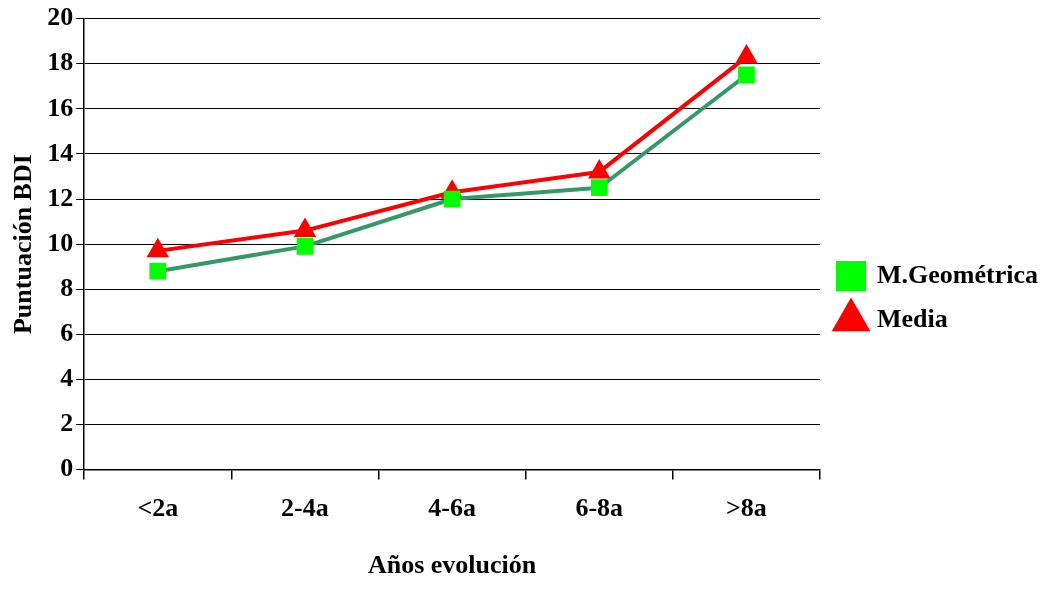 The height and width of the screenshot is (596, 1053). I want to click on y-tick-label: 16, so click(60, 107).